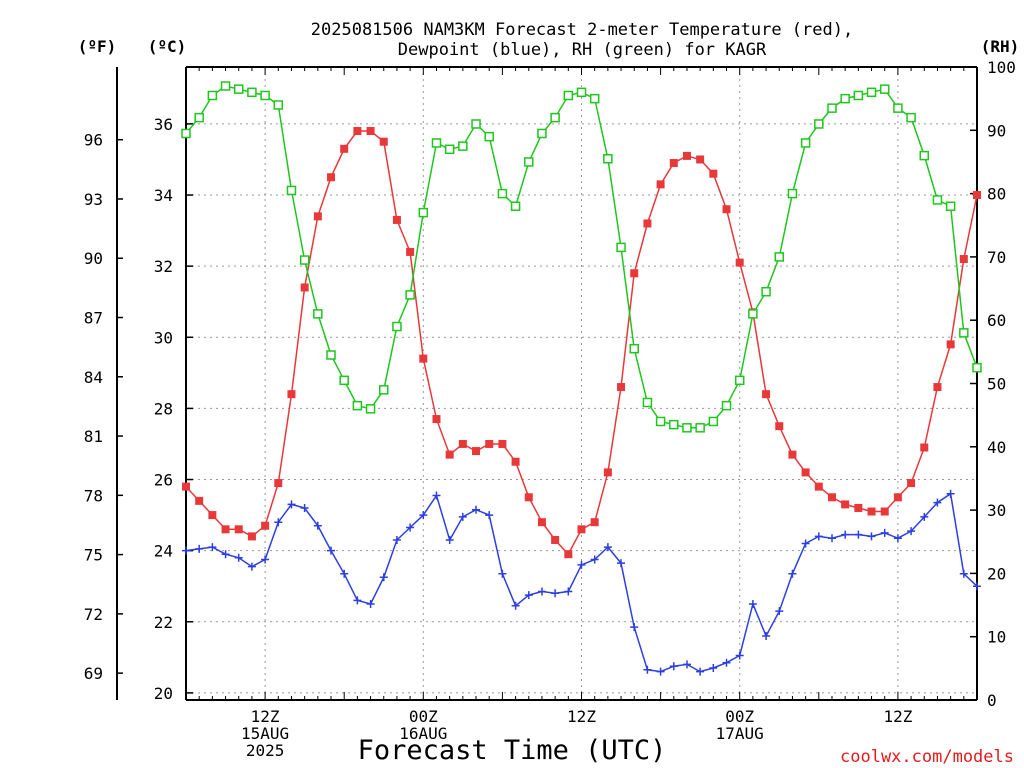  Describe the element at coordinates (927, 757) in the screenshot. I see `credit-label: coolwx.com/models` at that location.